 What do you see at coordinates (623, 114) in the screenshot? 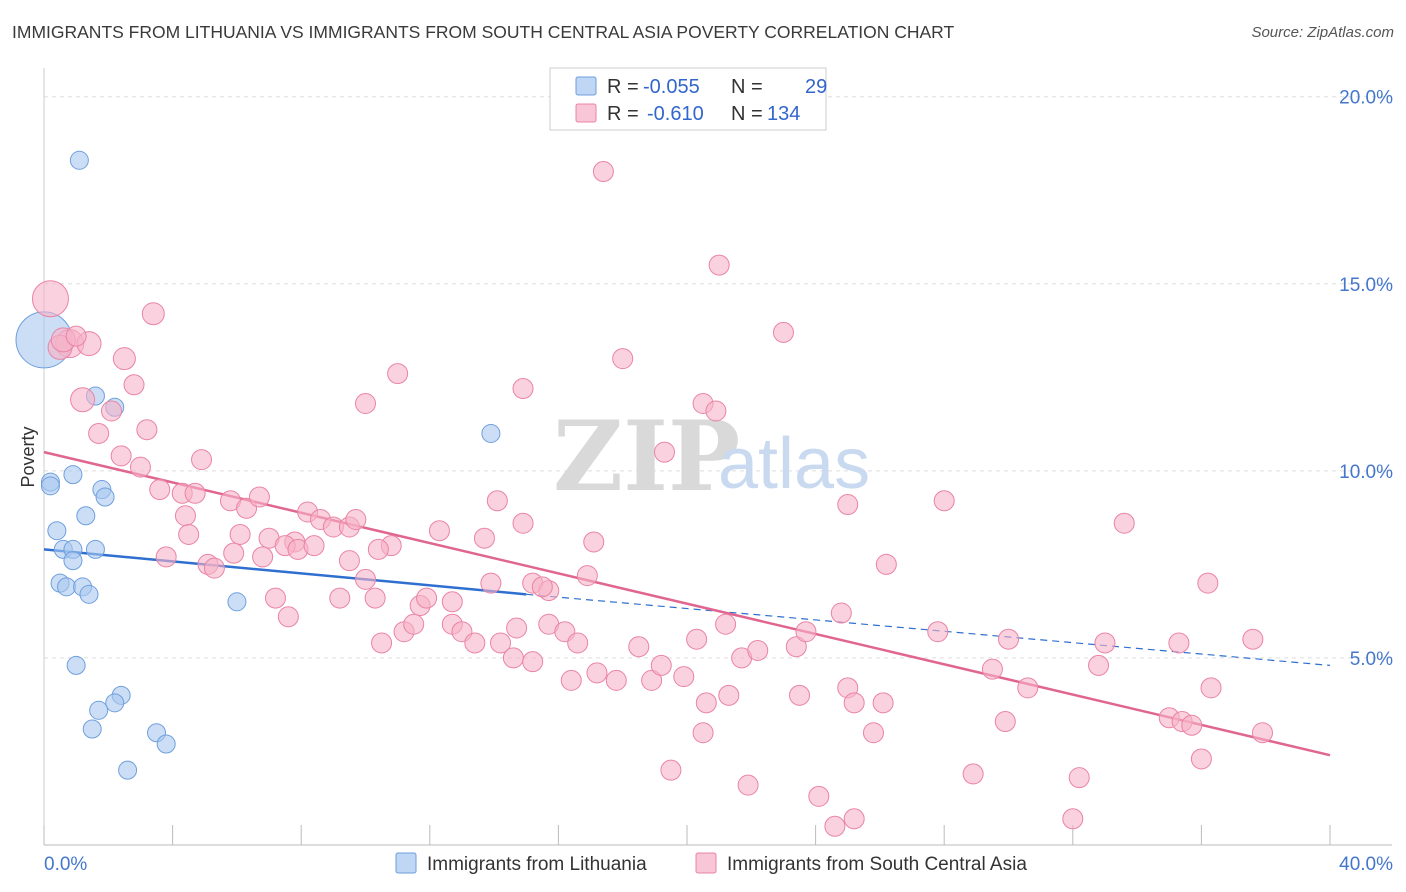
I see `legend-r-label-2: R =` at bounding box center [623, 114].